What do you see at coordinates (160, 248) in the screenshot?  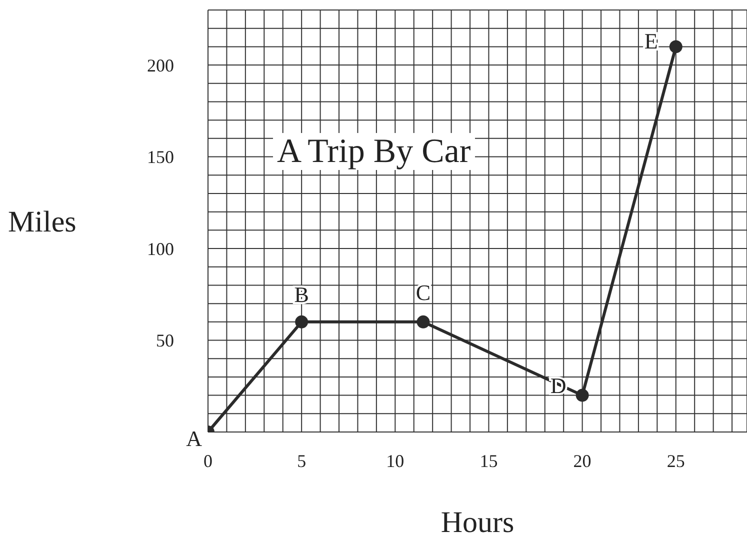 I see `y-tick-label: 100` at bounding box center [160, 248].